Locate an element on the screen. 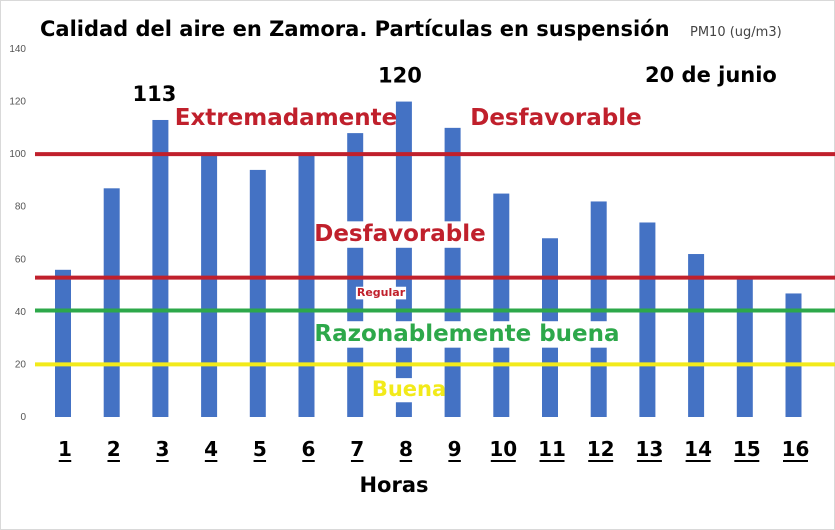 The image size is (835, 530). x-tick-label: 12 is located at coordinates (601, 449).